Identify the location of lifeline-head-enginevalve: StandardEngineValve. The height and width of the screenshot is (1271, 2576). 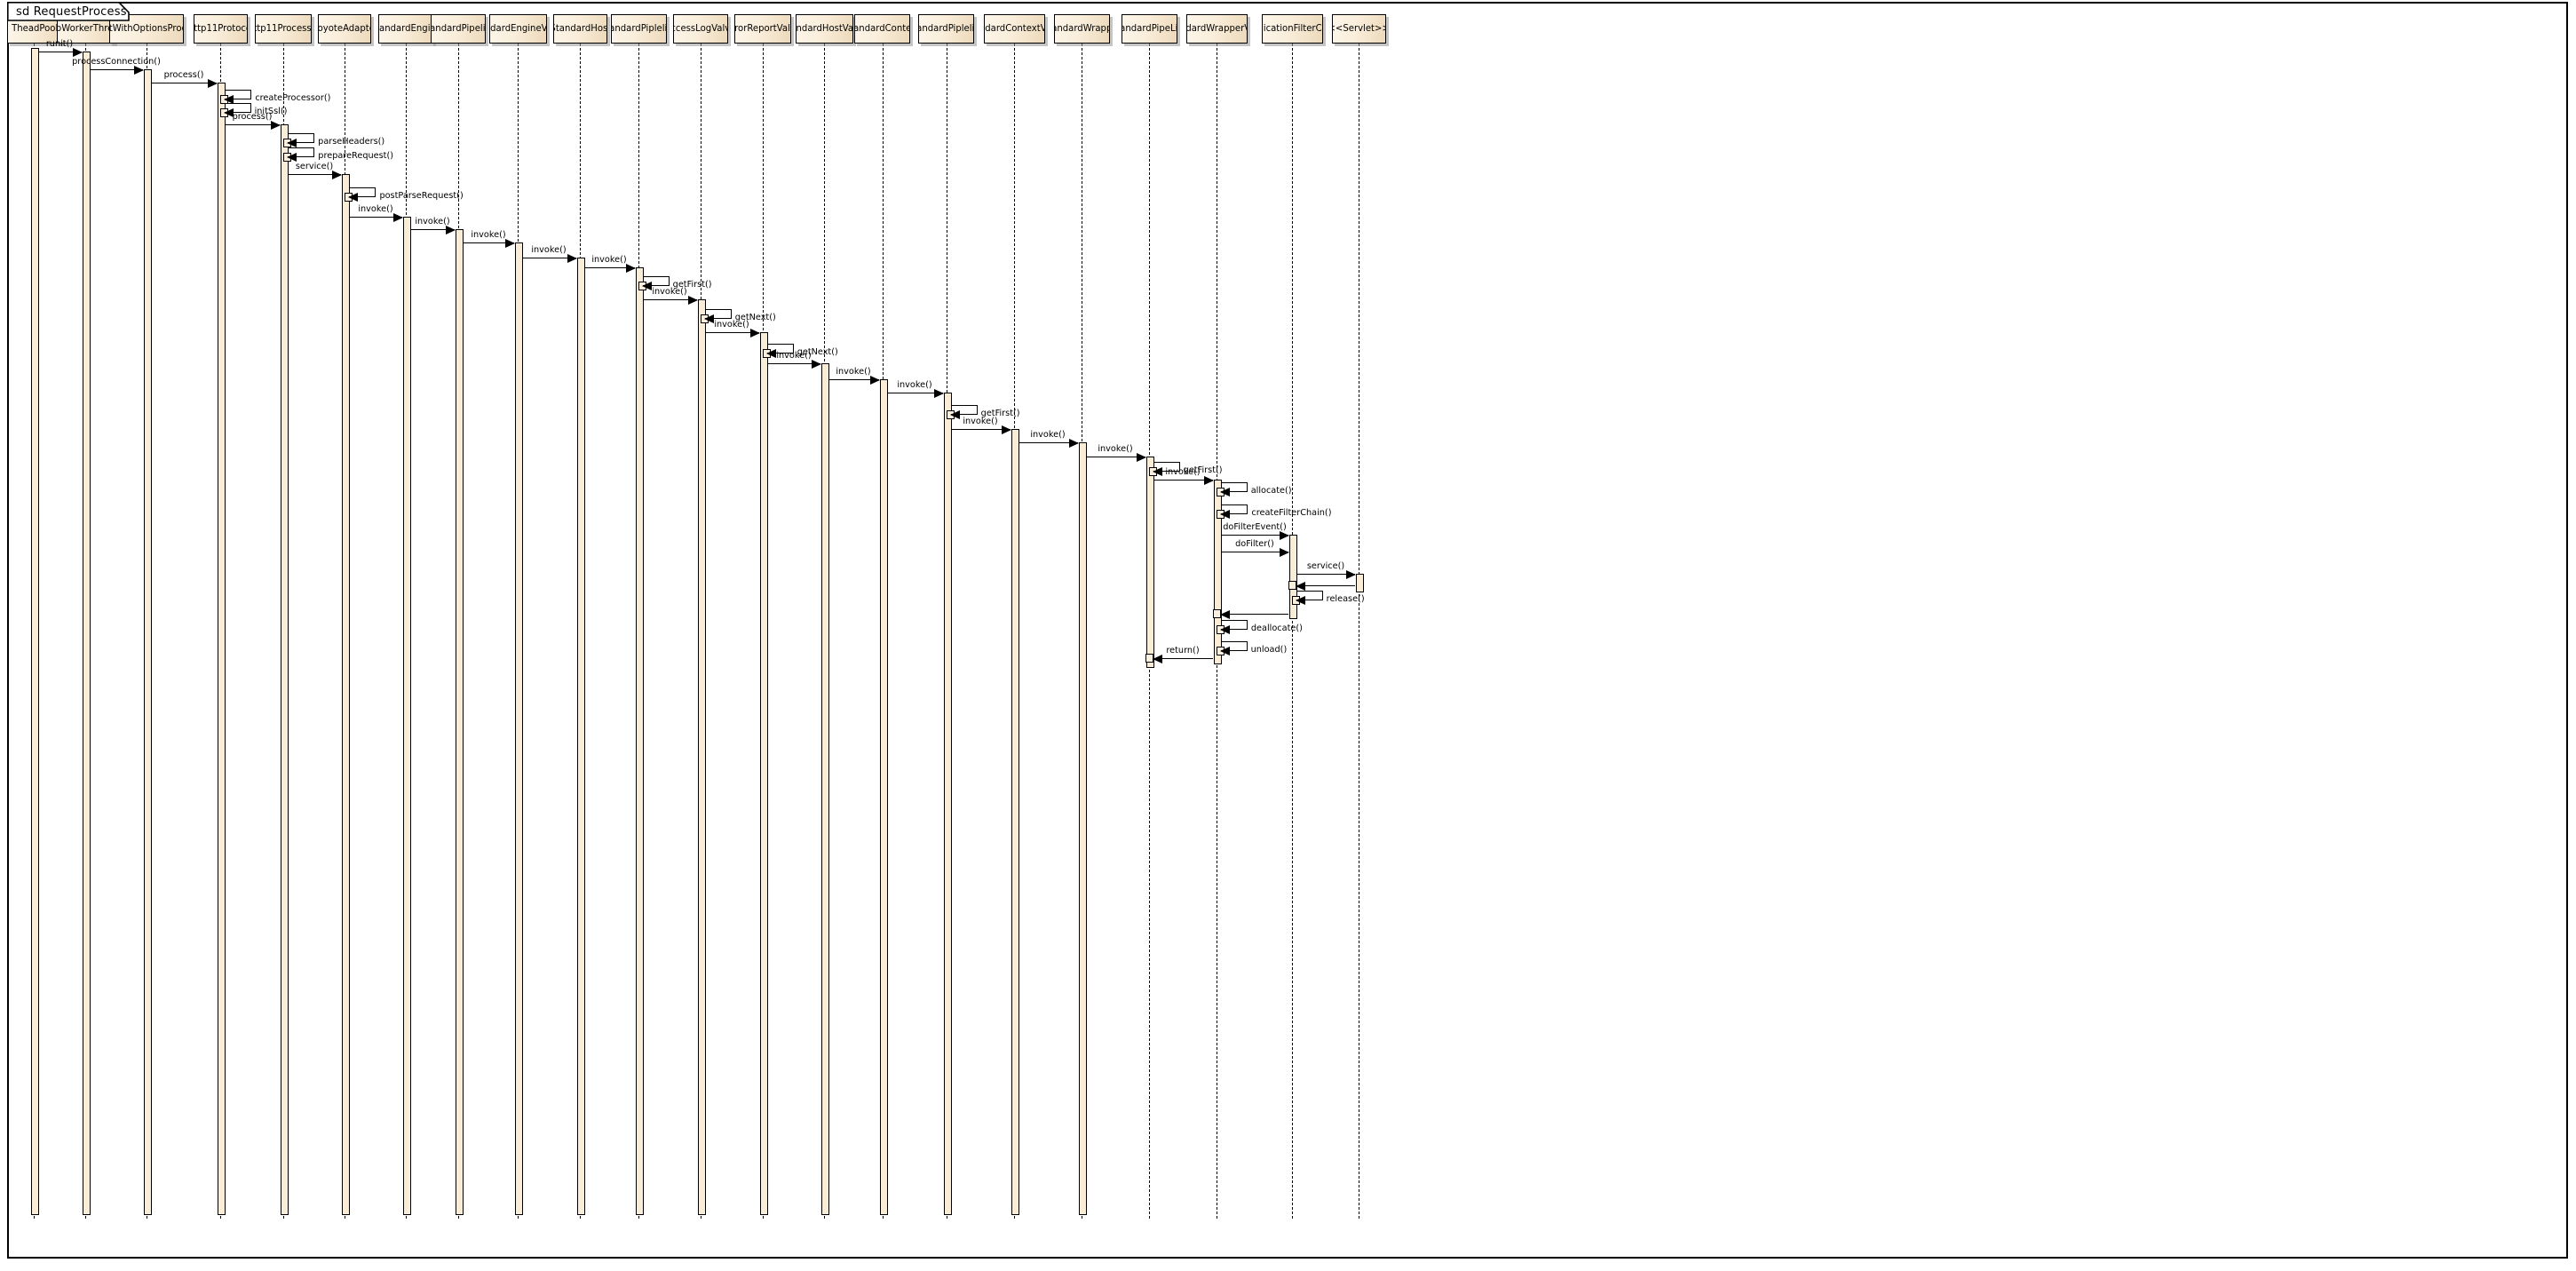
(518, 29).